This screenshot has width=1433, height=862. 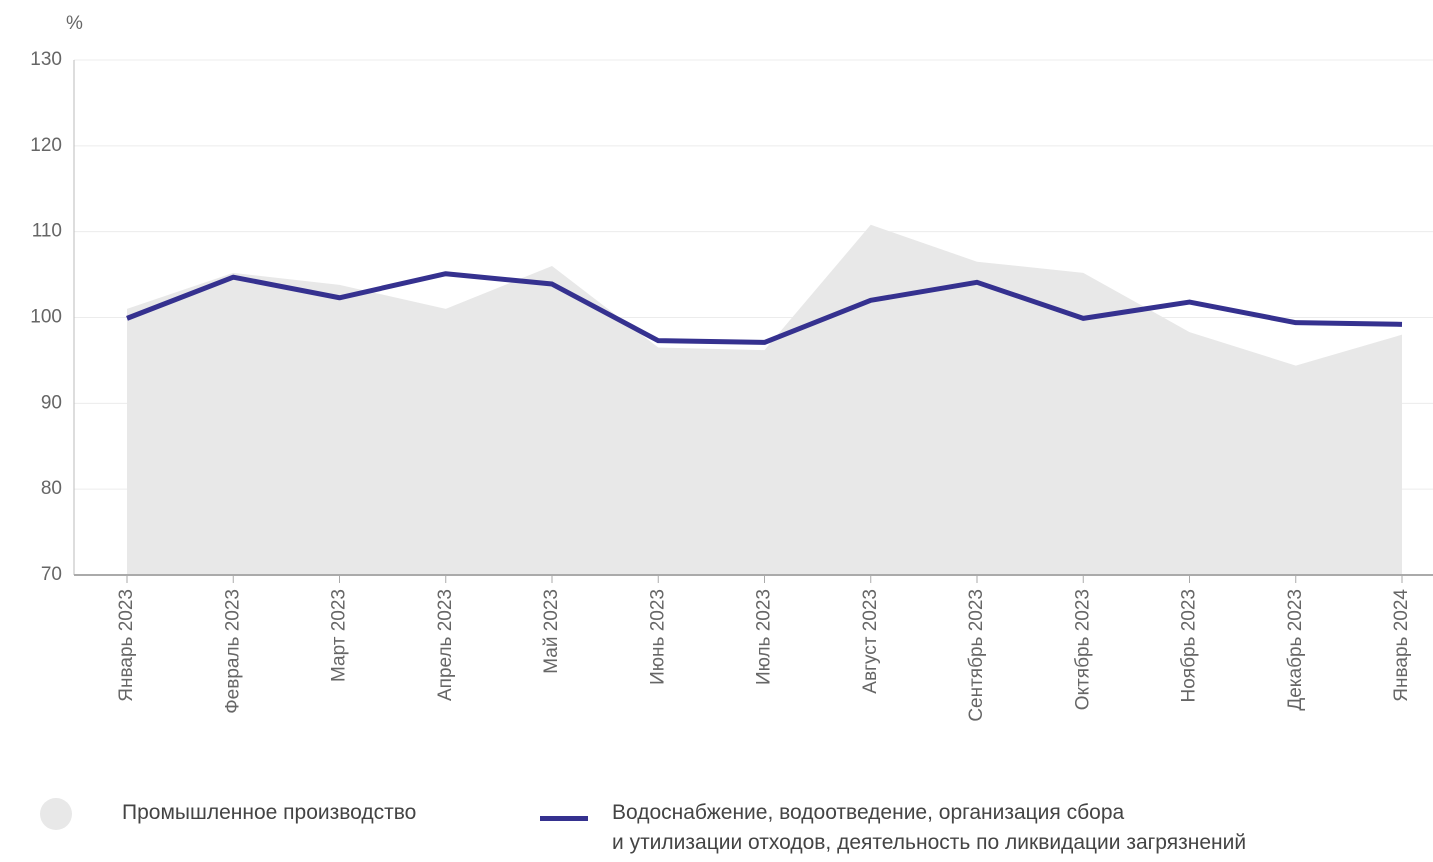 What do you see at coordinates (870, 641) in the screenshot?
I see `x-tick-label: Август 2023` at bounding box center [870, 641].